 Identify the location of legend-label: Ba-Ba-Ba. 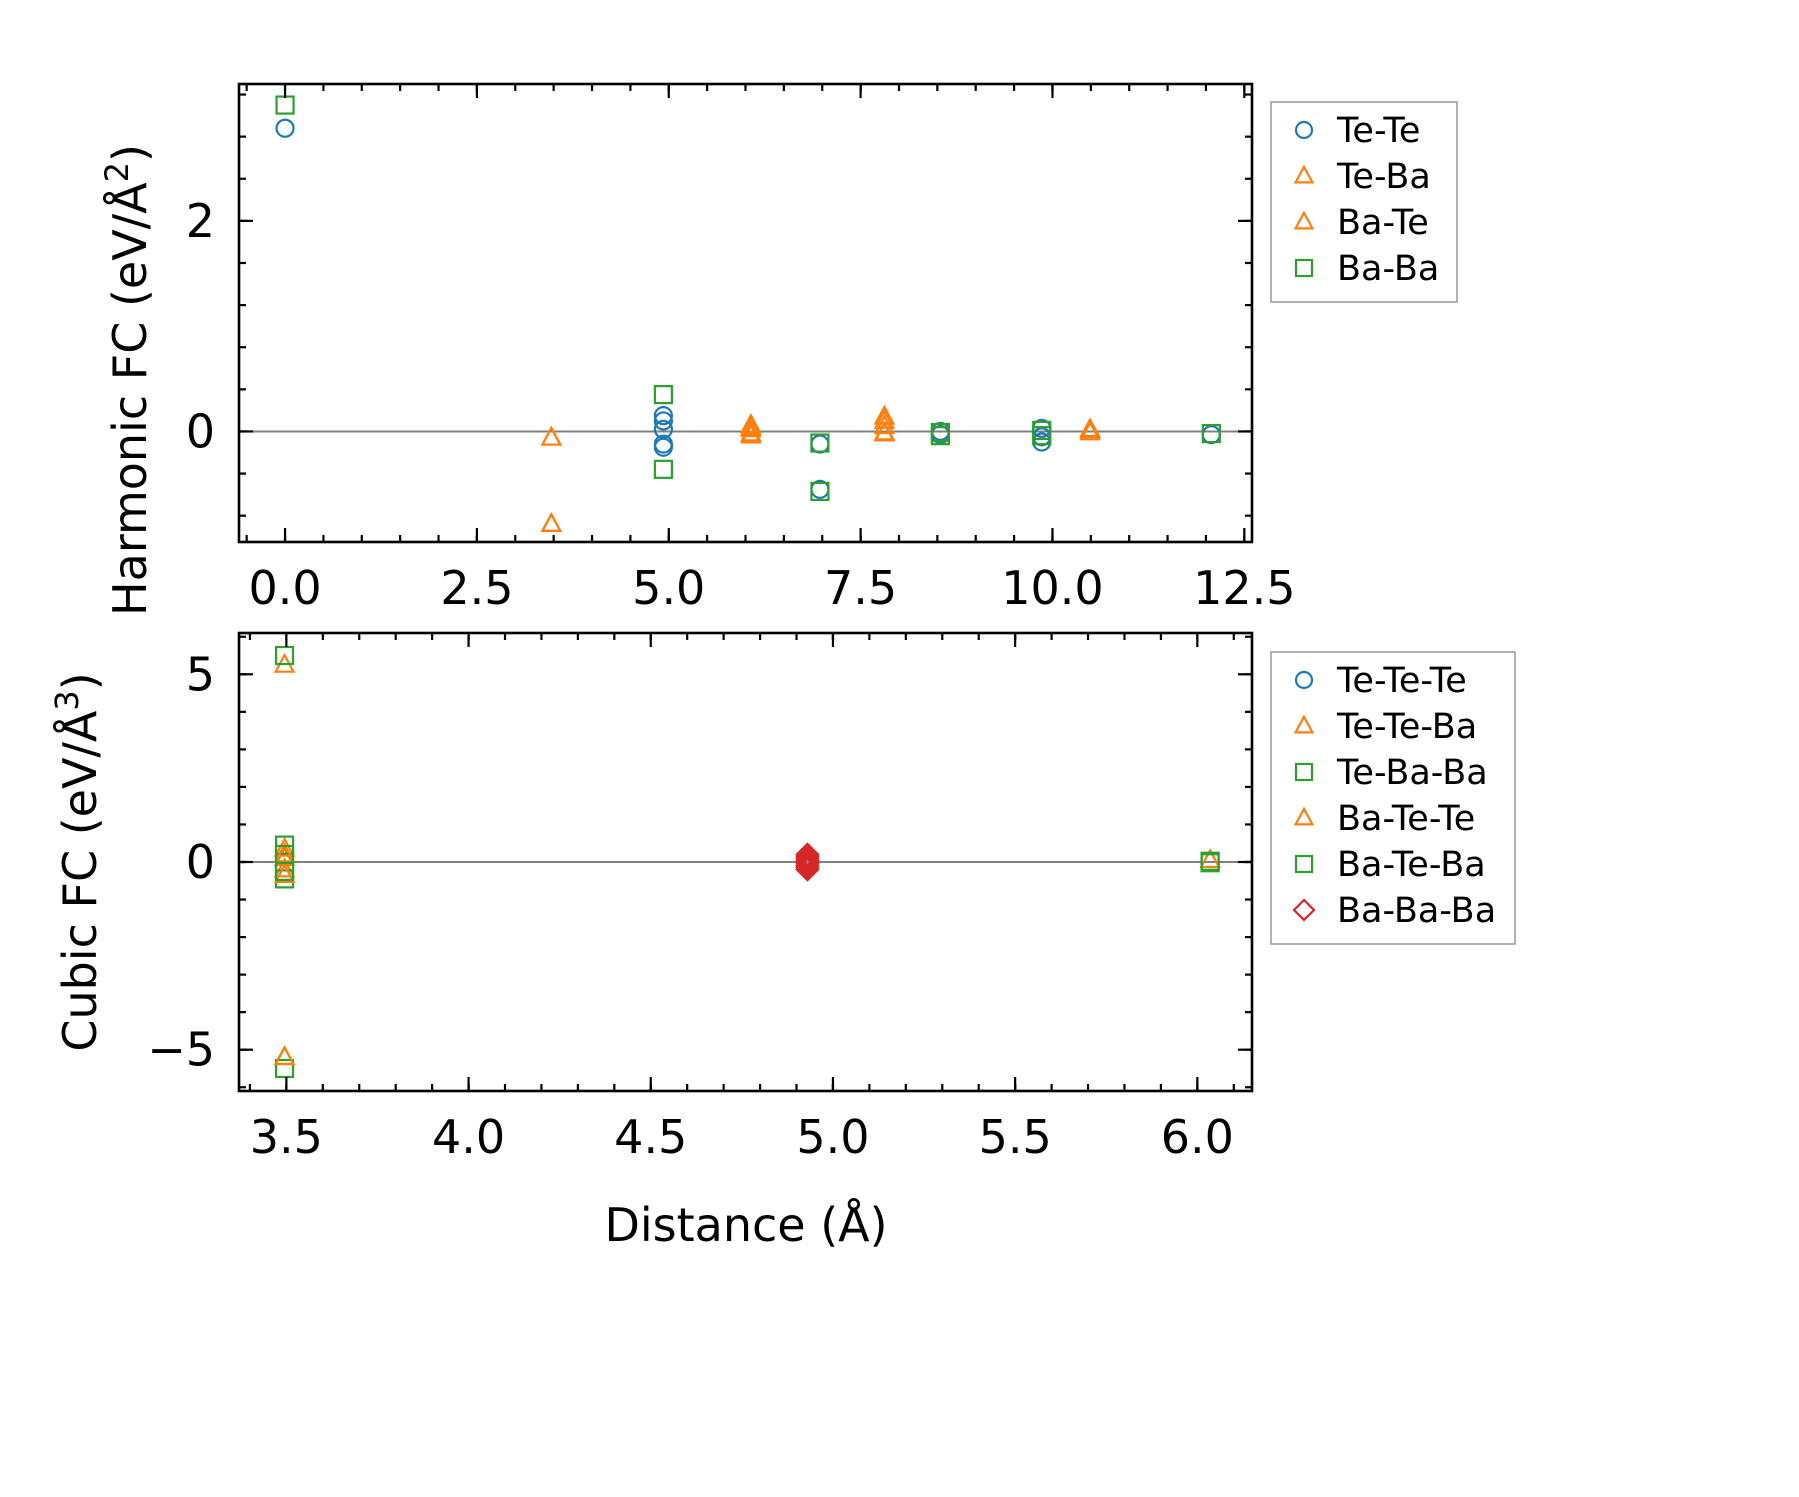
(1416, 911).